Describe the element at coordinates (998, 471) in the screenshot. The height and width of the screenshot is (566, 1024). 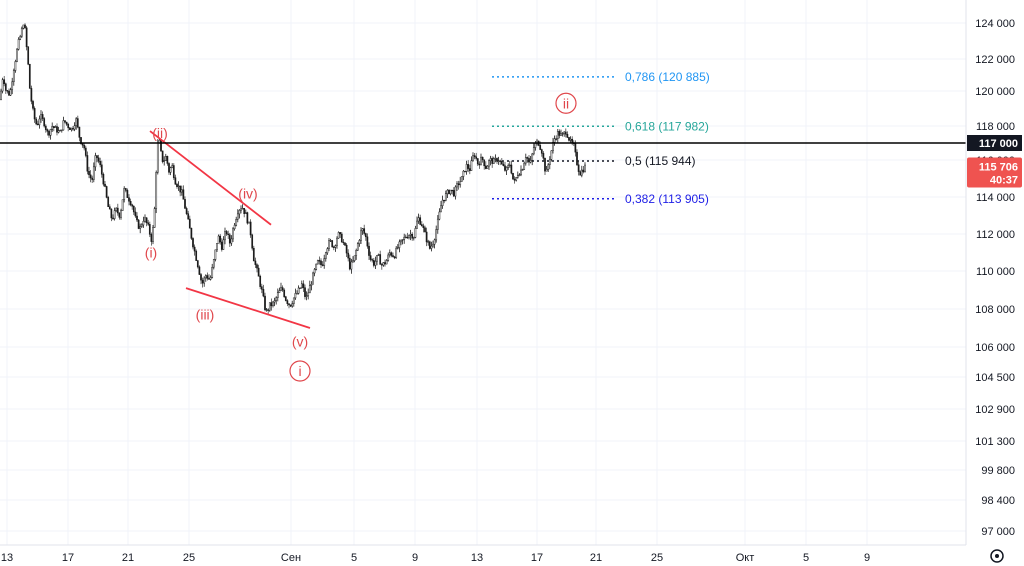
I see `y-tick-label: 99 800` at that location.